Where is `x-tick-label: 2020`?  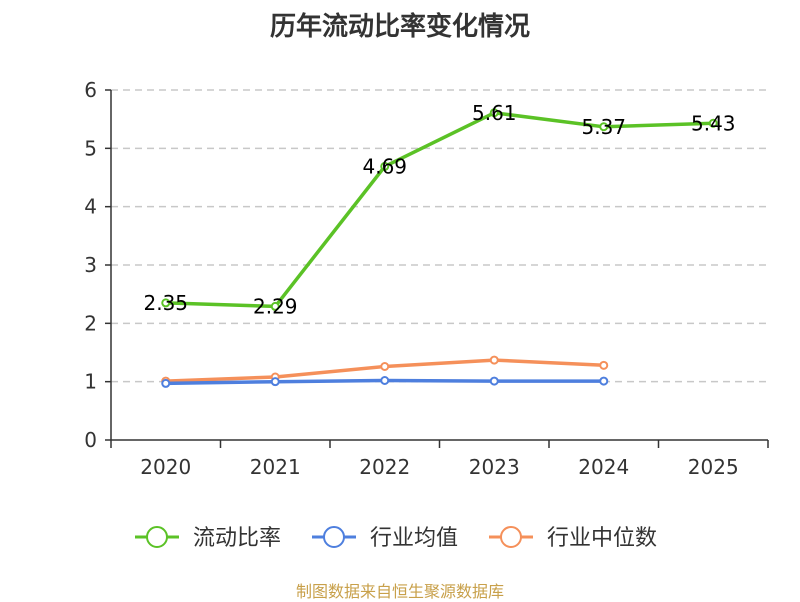 x-tick-label: 2020 is located at coordinates (165, 467).